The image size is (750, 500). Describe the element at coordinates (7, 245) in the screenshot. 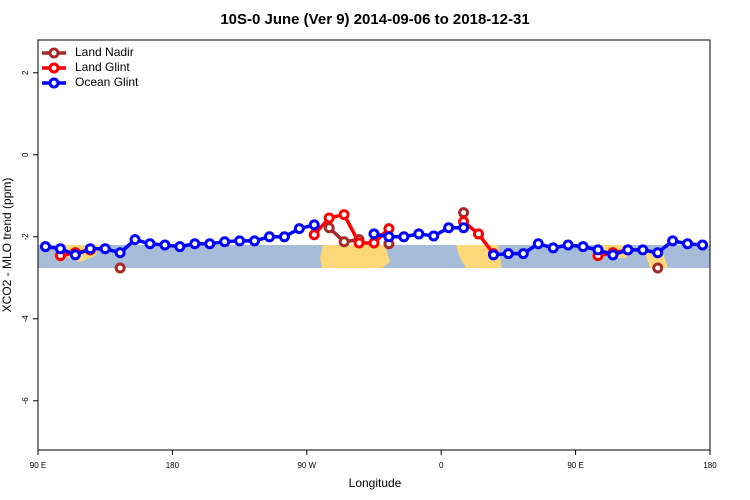

I see `y-axis-label: XCO2 - MLO trend (ppm)` at that location.